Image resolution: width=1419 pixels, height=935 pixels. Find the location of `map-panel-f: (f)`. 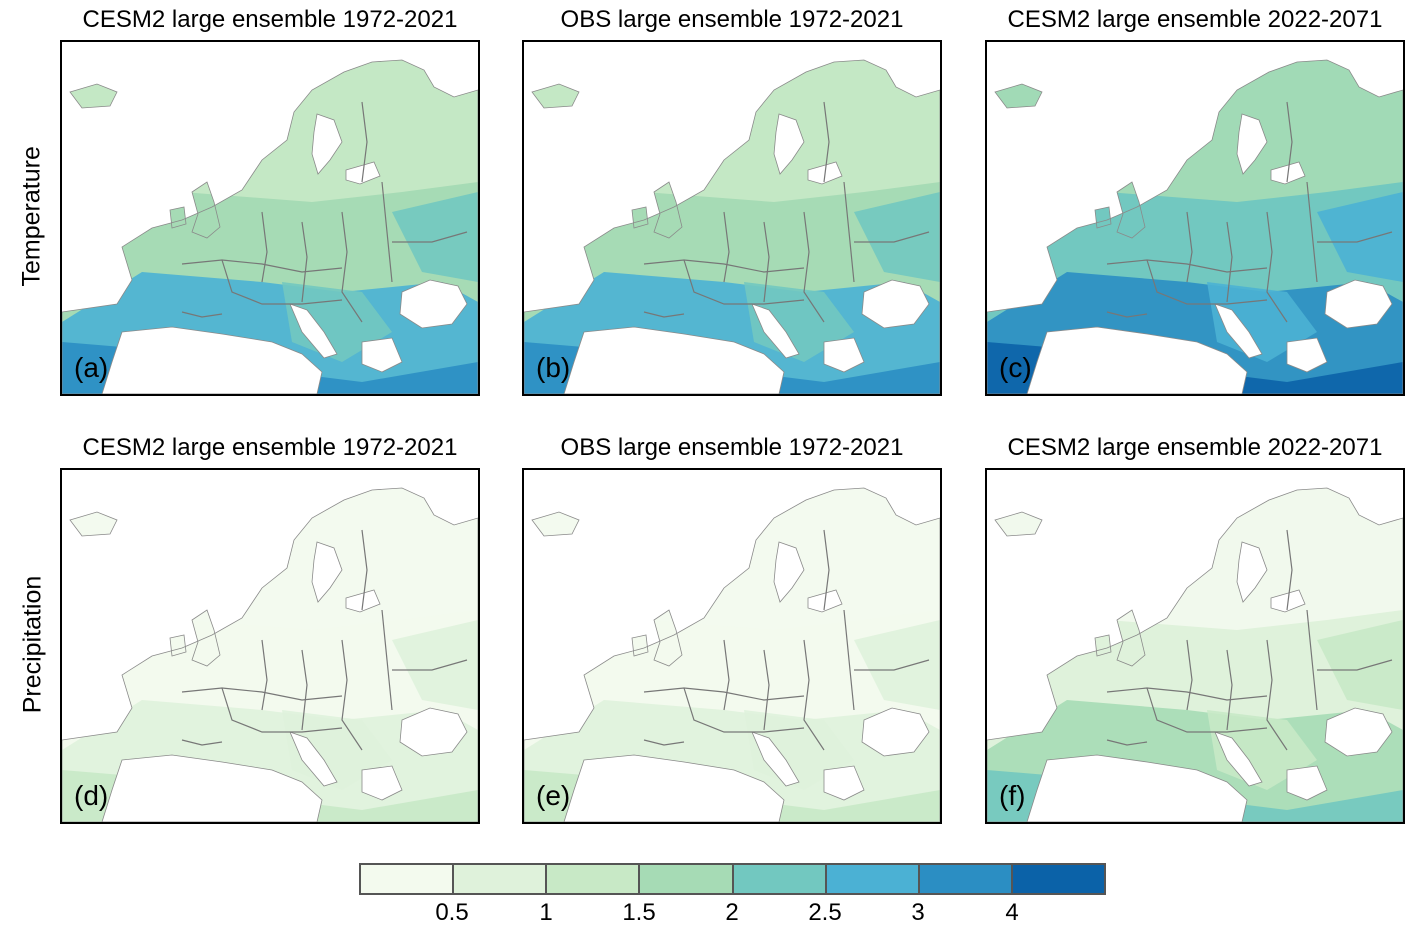

map-panel-f: (f) is located at coordinates (1195, 646).